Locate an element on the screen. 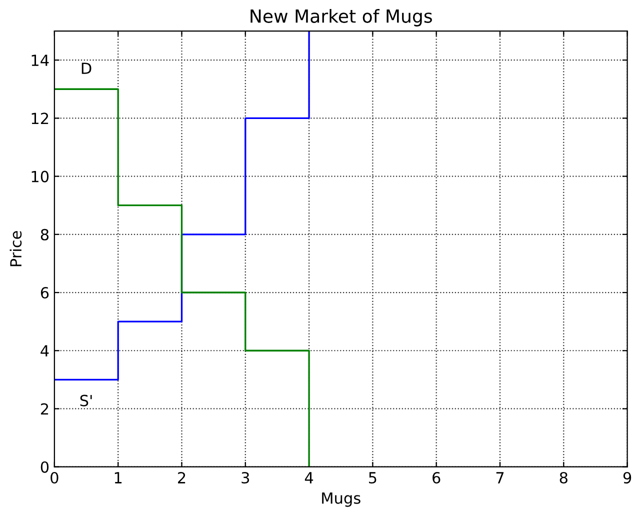  y-tick-label: 6 is located at coordinates (44, 292).